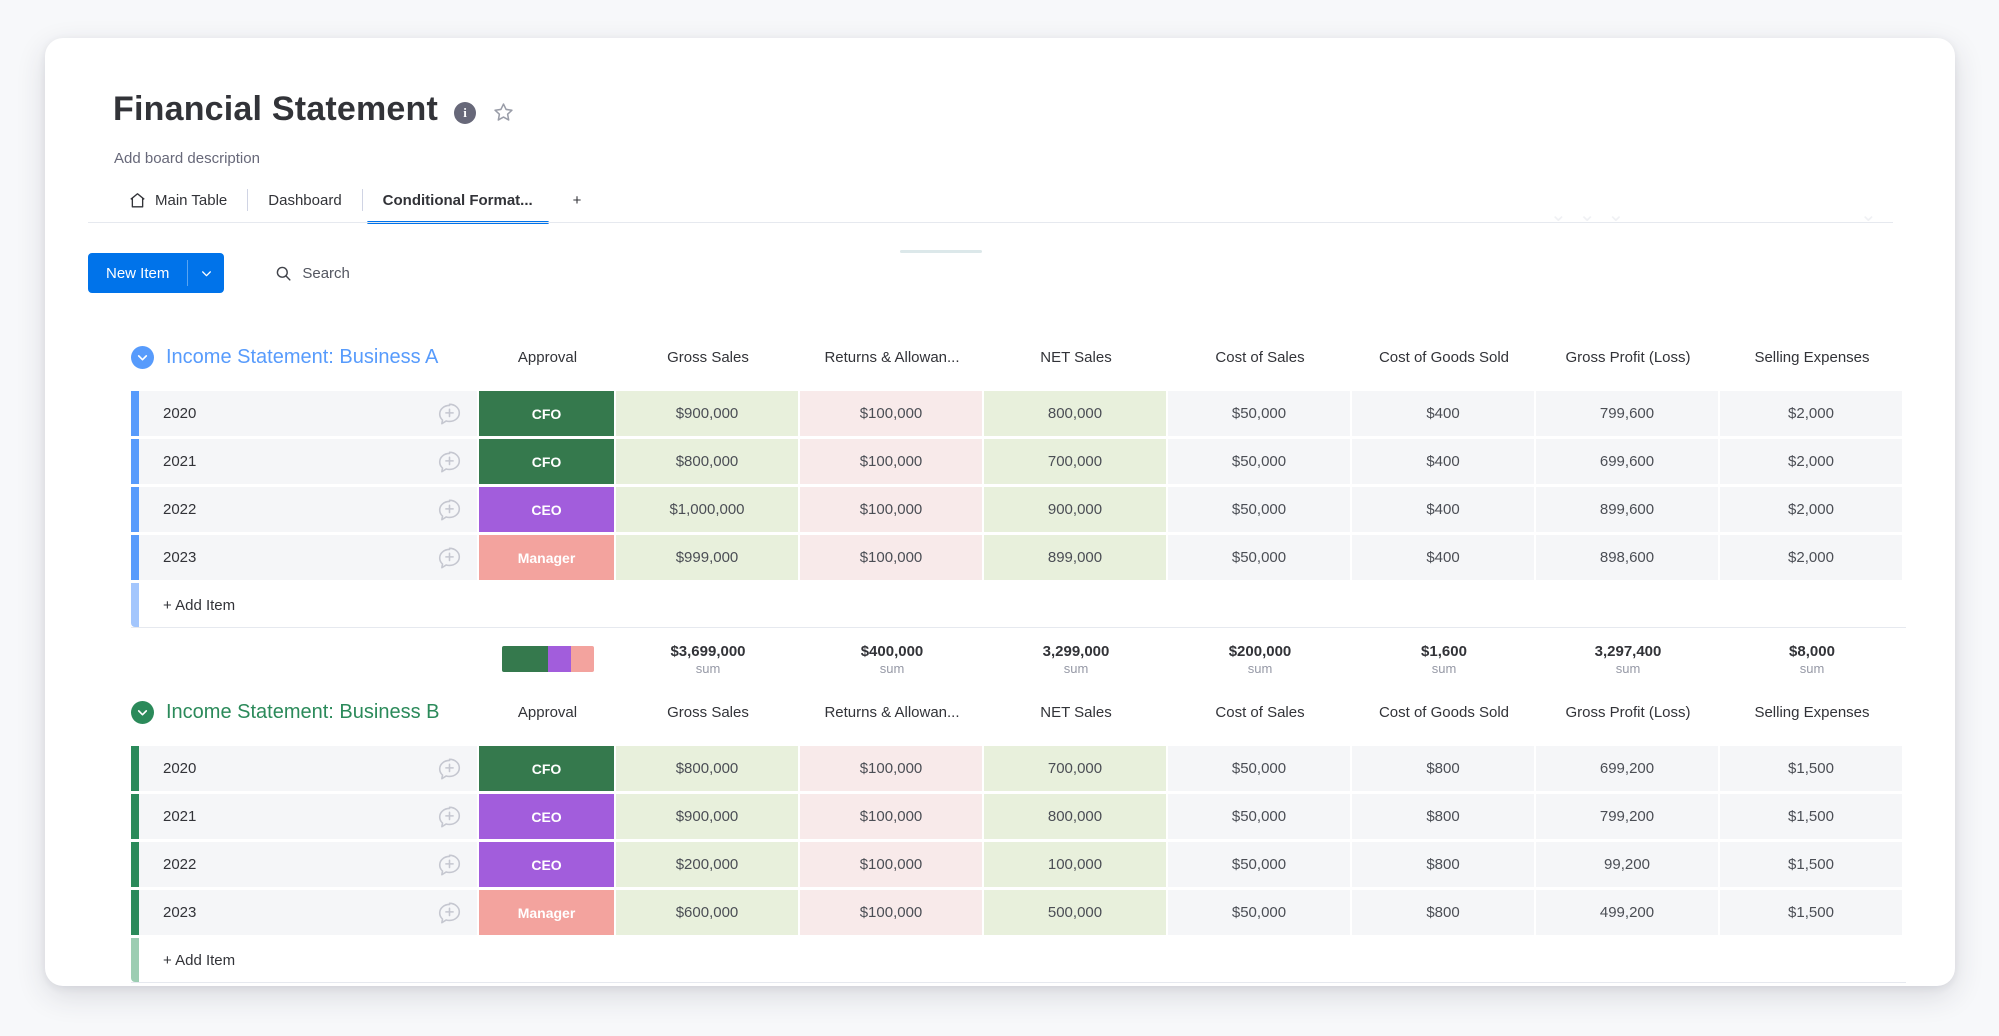 The image size is (1999, 1036). I want to click on value-cell: $999,000, so click(708, 557).